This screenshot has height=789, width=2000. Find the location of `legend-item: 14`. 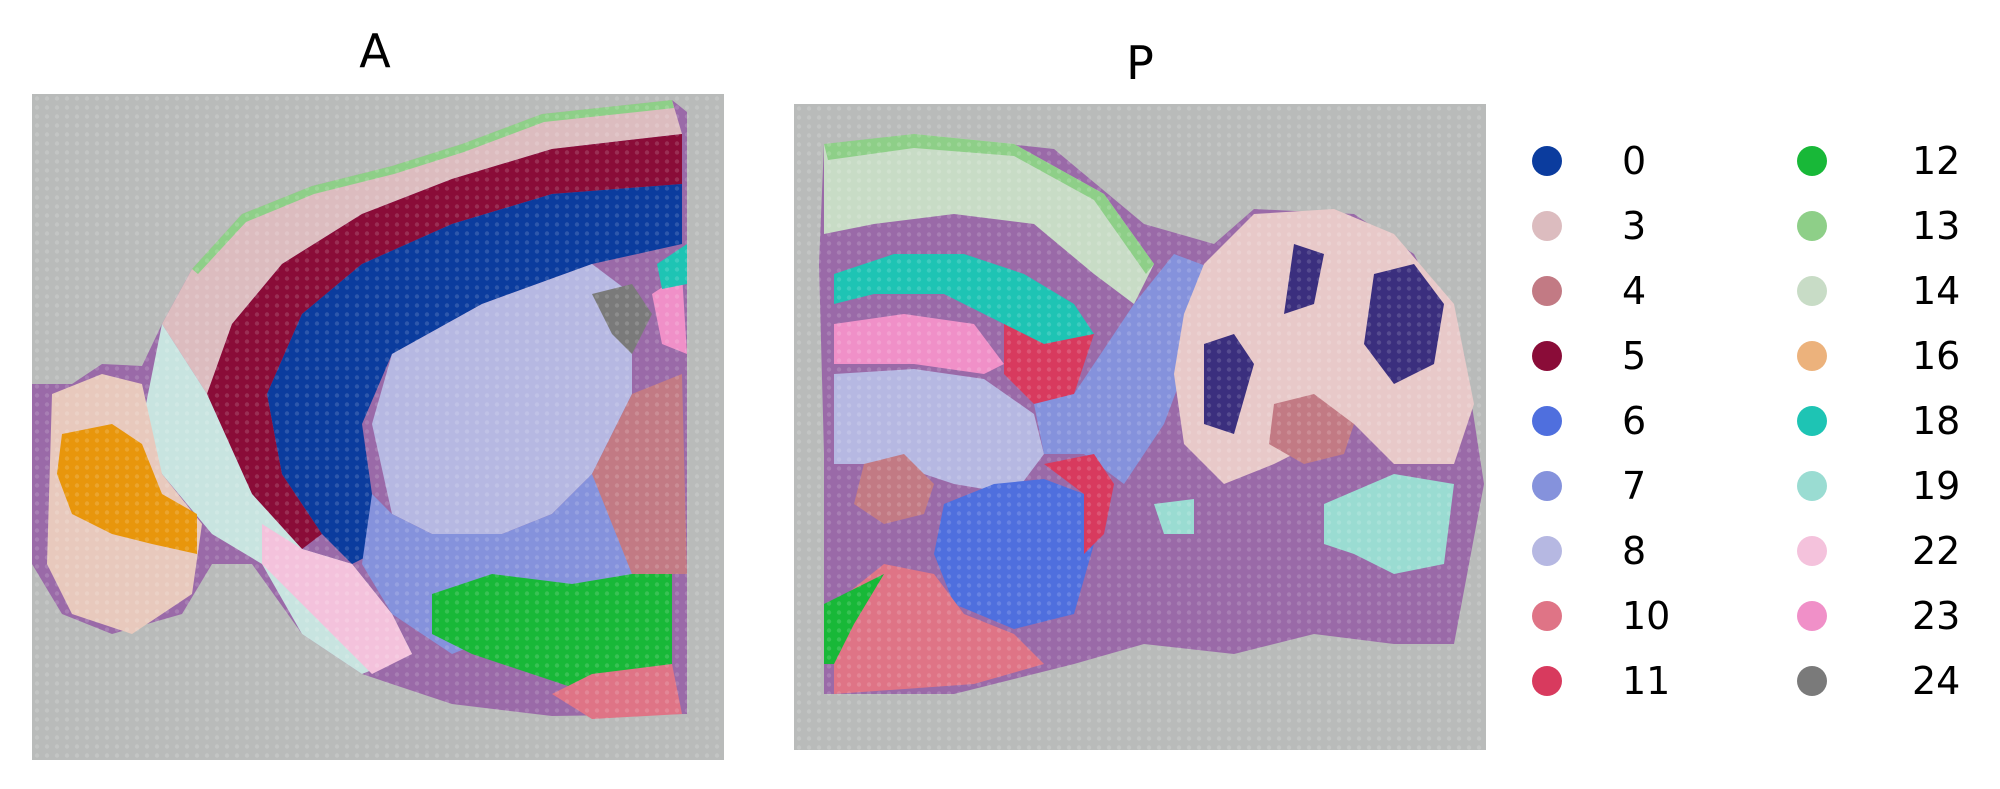

legend-item: 14 is located at coordinates (1898, 291).